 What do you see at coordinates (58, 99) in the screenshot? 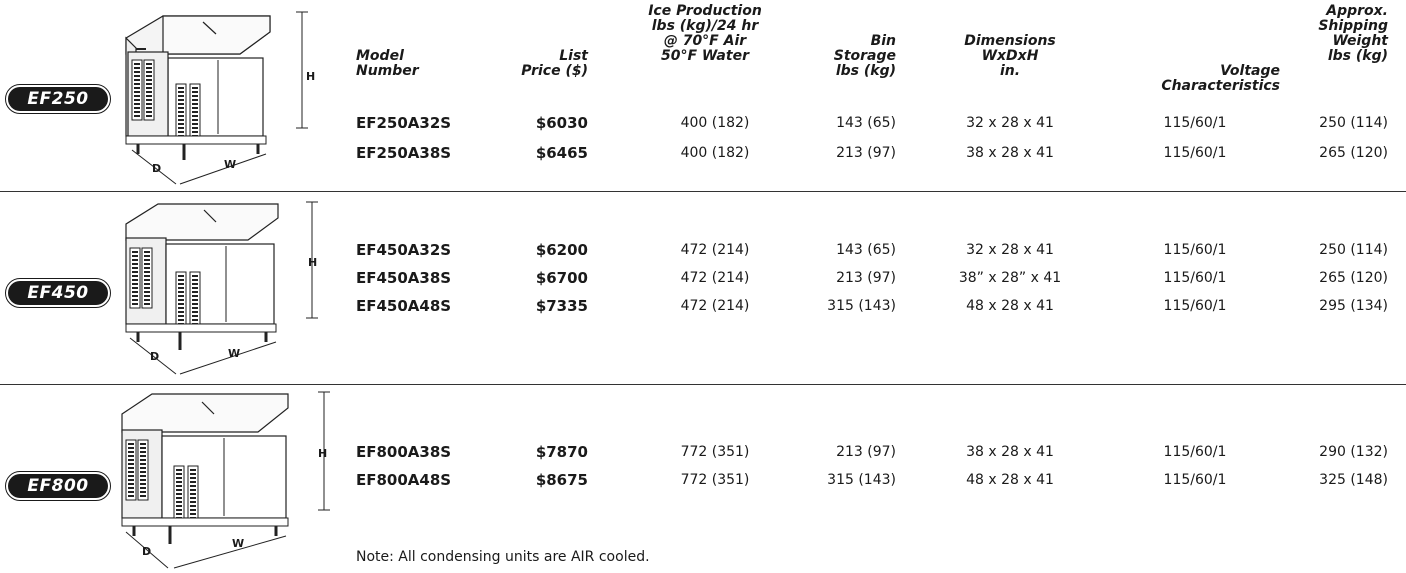
I see `model-badge-ef250: EF250` at bounding box center [58, 99].